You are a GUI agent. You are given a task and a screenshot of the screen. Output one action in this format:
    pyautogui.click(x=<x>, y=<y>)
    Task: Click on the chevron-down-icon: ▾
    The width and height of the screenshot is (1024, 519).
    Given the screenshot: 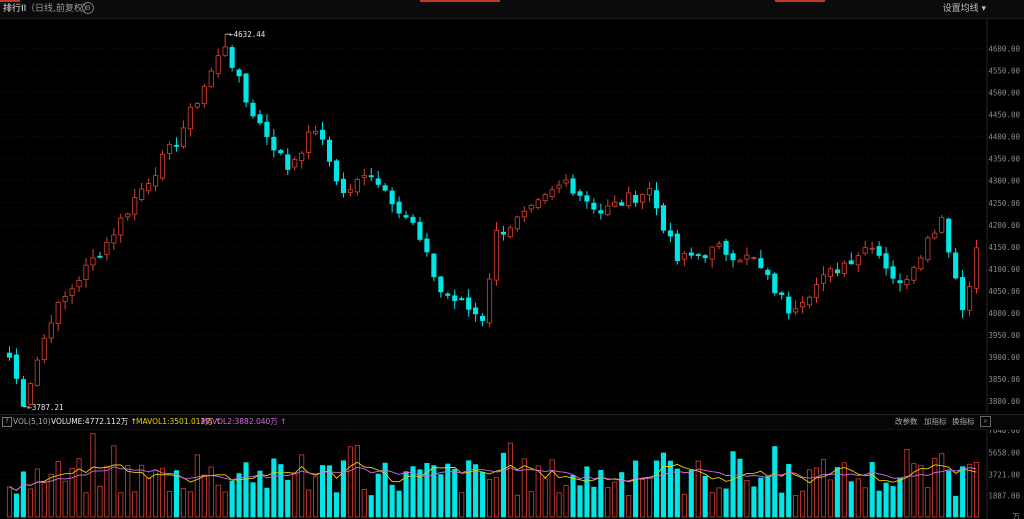 What is the action you would take?
    pyautogui.click(x=983, y=9)
    